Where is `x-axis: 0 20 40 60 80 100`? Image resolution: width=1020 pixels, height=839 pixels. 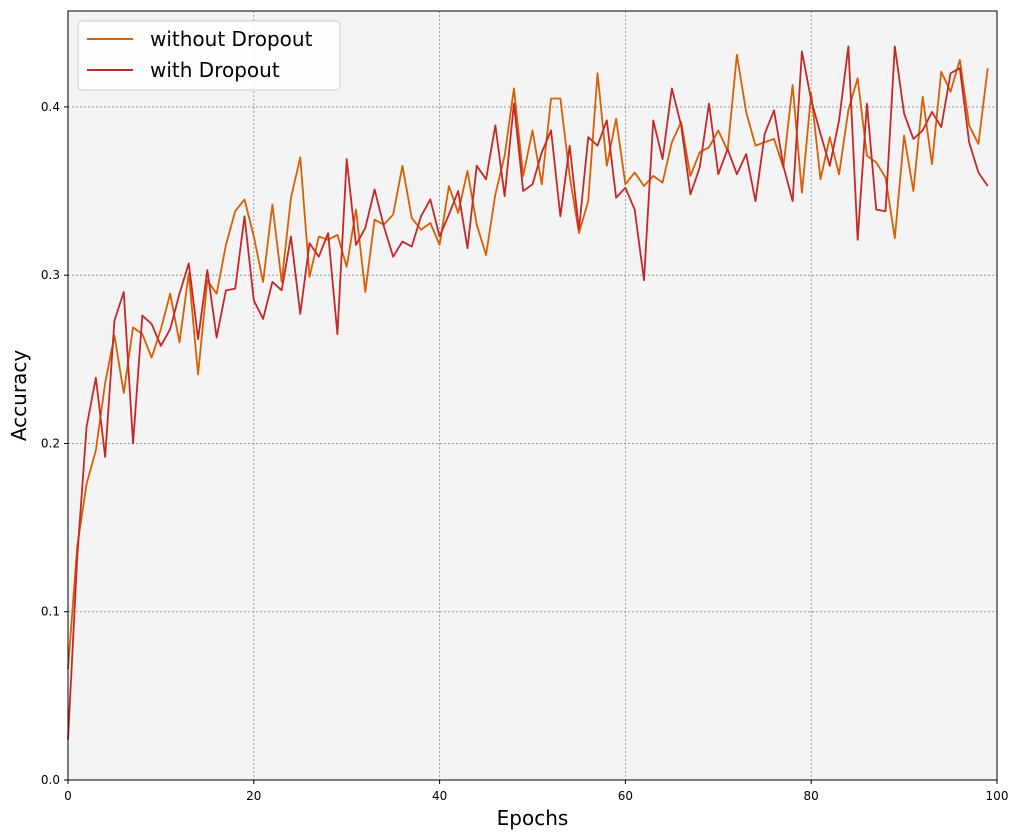 x-axis: 0 20 40 60 80 100 is located at coordinates (536, 791).